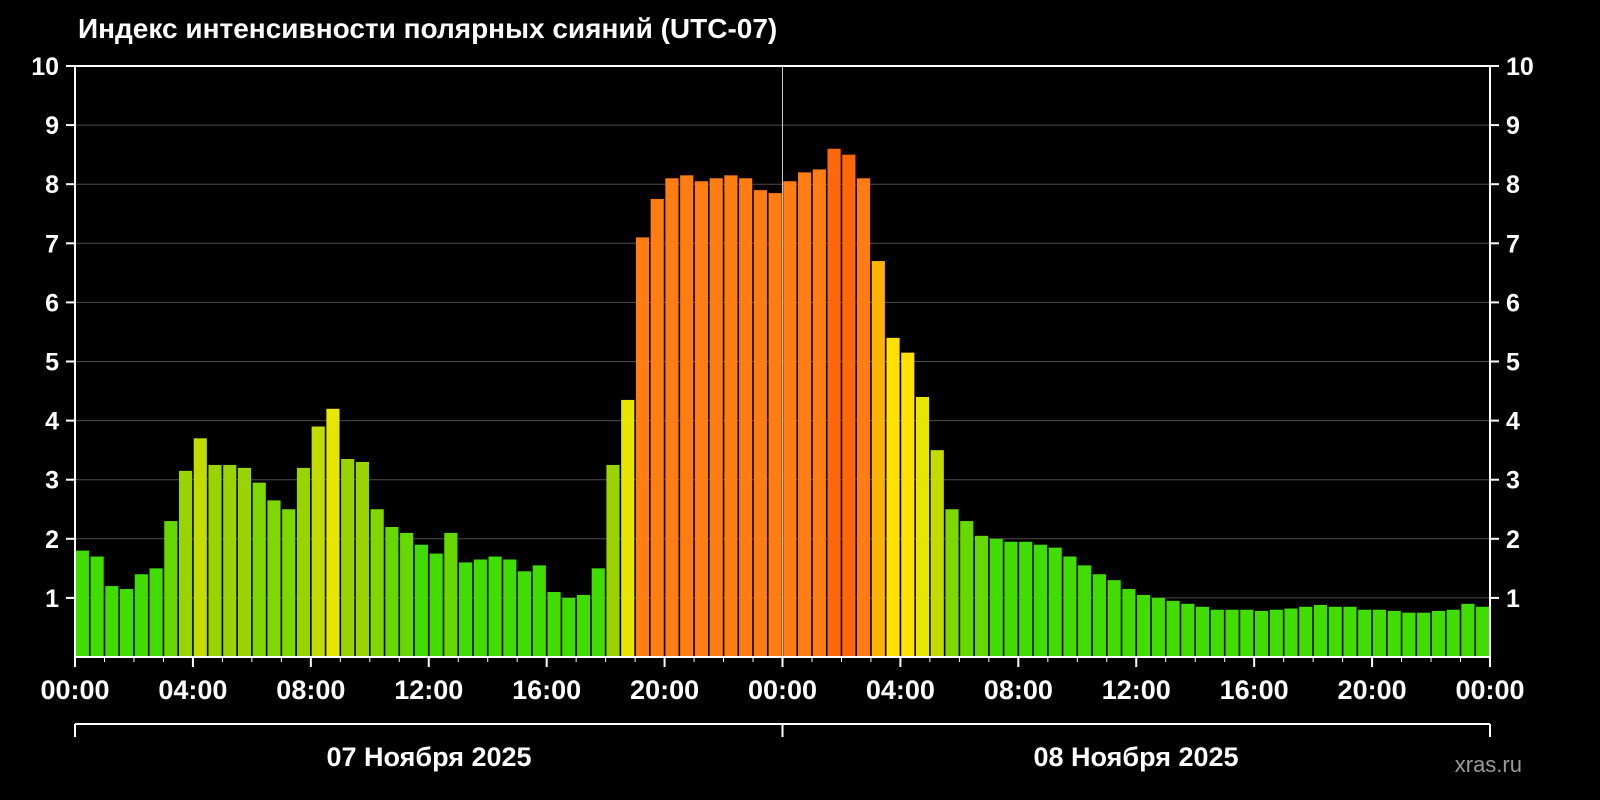  Describe the element at coordinates (1513, 185) in the screenshot. I see `y-axis-label-right: 8` at that location.